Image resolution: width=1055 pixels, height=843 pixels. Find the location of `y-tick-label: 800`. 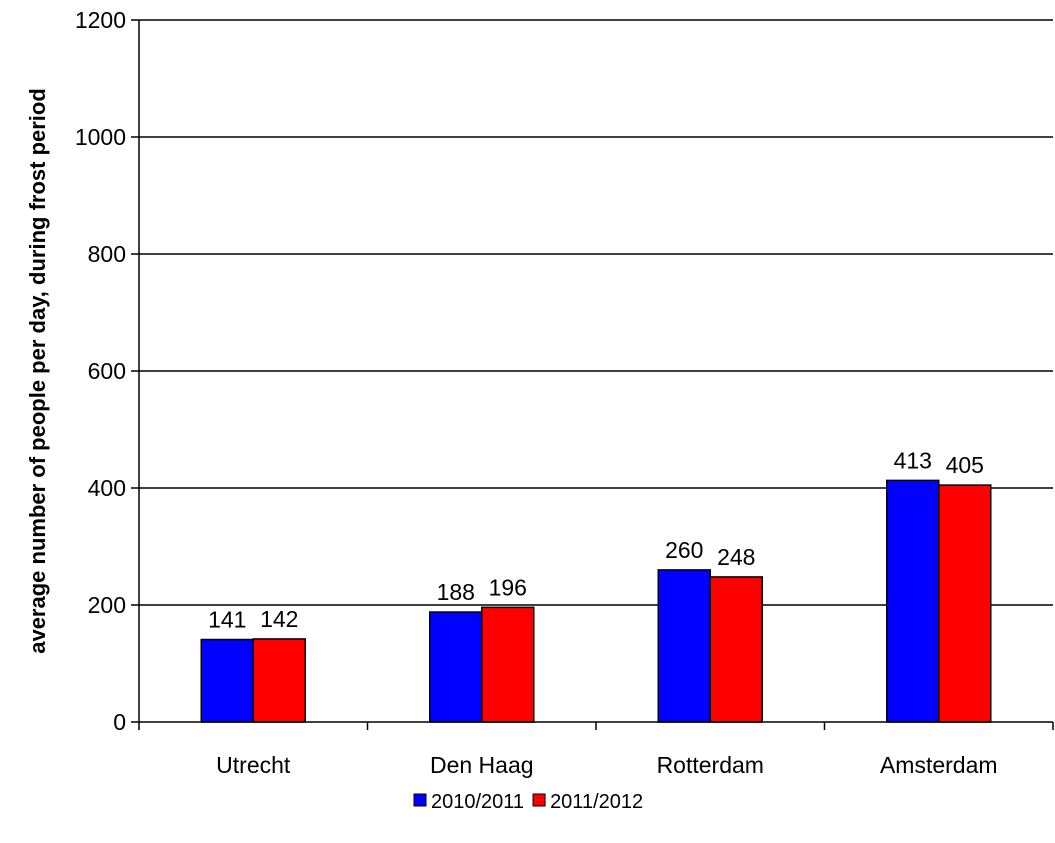

y-tick-label: 800 is located at coordinates (107, 254).